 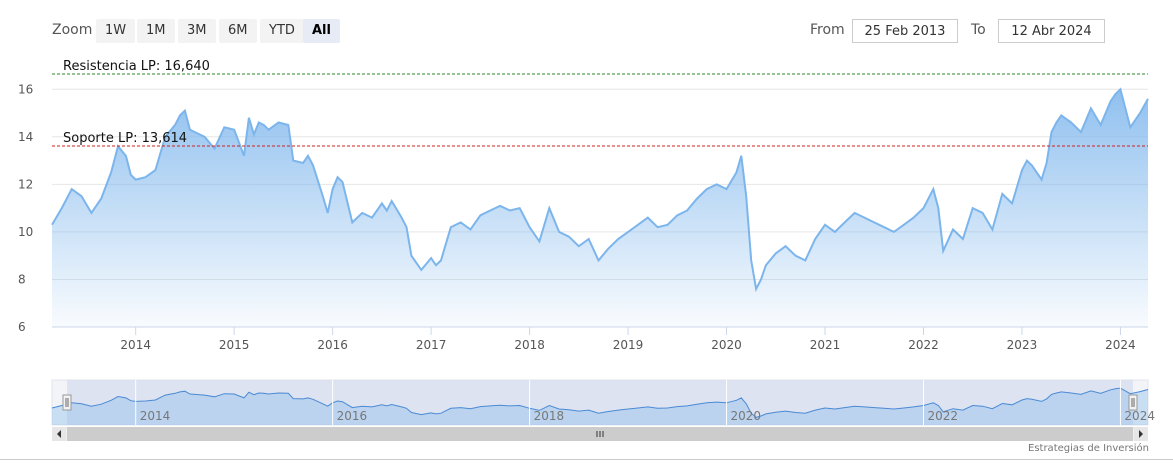 What do you see at coordinates (726, 345) in the screenshot?
I see `x-tick-label: 2020` at bounding box center [726, 345].